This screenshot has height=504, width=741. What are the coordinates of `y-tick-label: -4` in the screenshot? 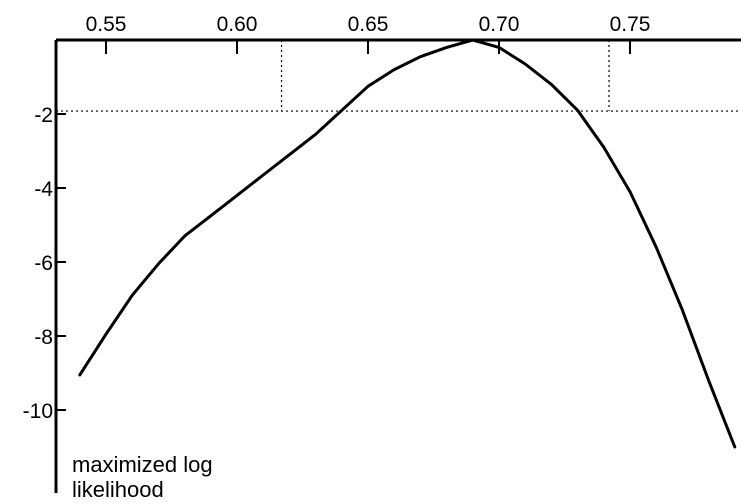 It's located at (43, 189).